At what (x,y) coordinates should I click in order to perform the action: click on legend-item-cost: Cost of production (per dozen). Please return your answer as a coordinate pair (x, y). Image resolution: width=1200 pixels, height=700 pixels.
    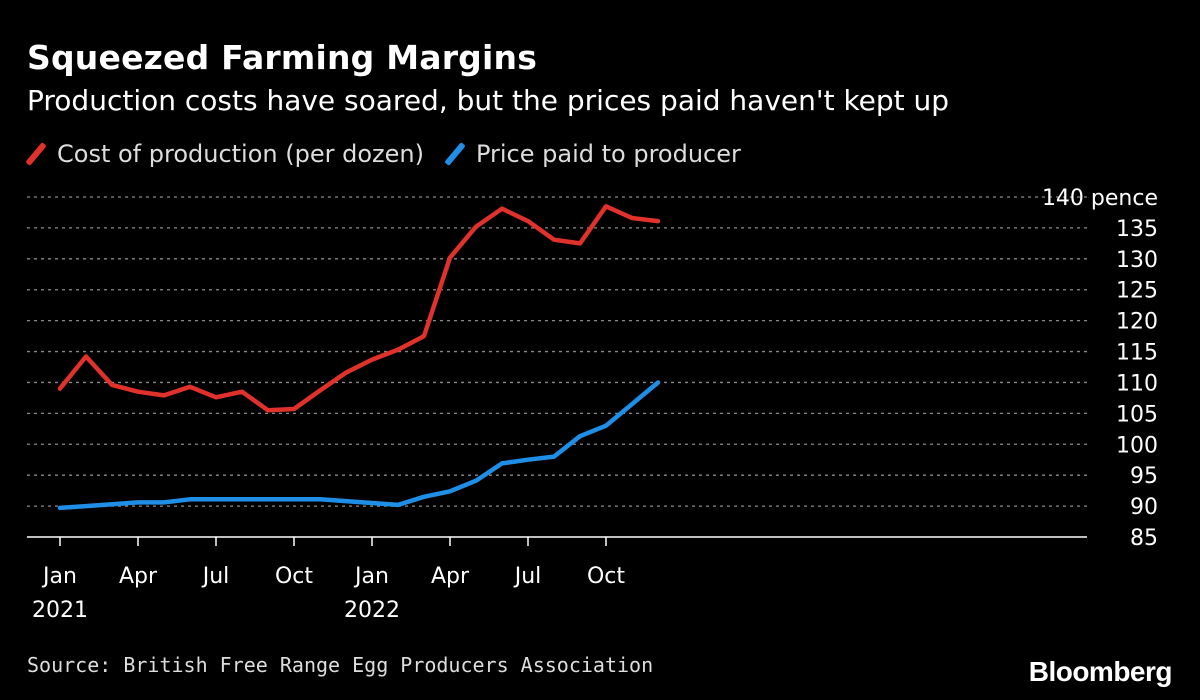
    Looking at the image, I should click on (224, 154).